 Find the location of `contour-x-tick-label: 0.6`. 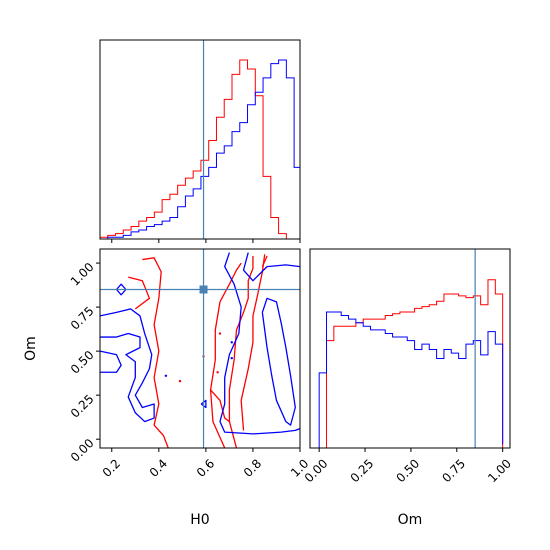

contour-x-tick-label: 0.6 is located at coordinates (205, 467).